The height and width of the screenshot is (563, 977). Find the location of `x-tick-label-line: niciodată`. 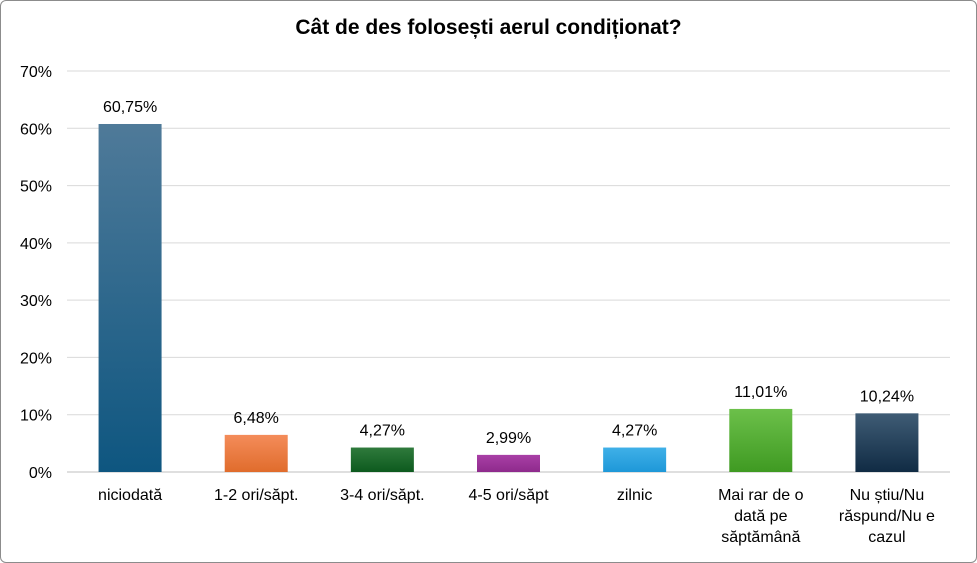

x-tick-label-line: niciodată is located at coordinates (130, 495).